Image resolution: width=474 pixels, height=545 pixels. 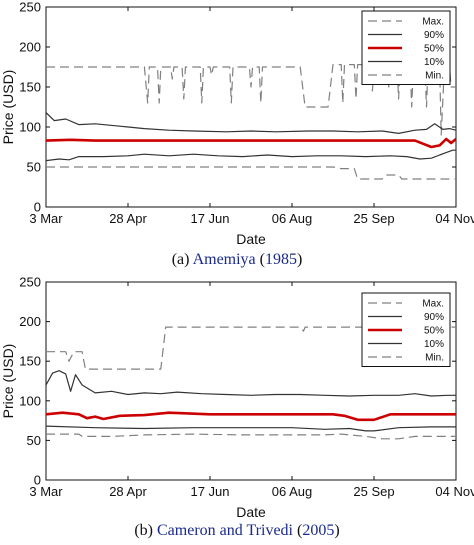 I want to click on caption-b-open: (, so click(x=298, y=530).